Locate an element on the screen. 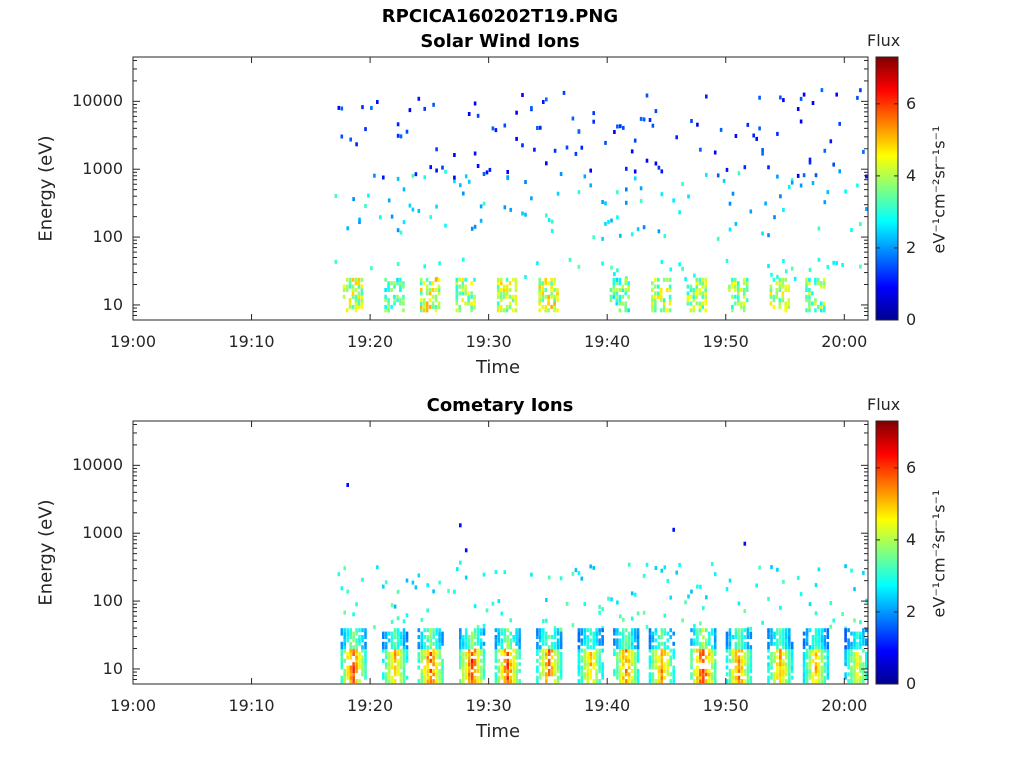  colorbar-tick-label: 2 is located at coordinates (911, 247).